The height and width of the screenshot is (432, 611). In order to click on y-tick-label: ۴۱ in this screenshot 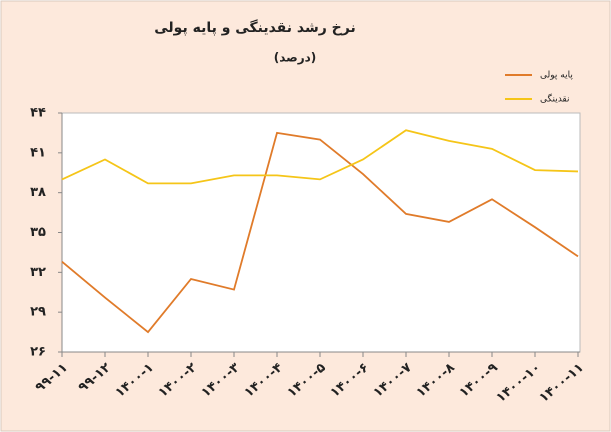, I will do `click(38, 152)`.